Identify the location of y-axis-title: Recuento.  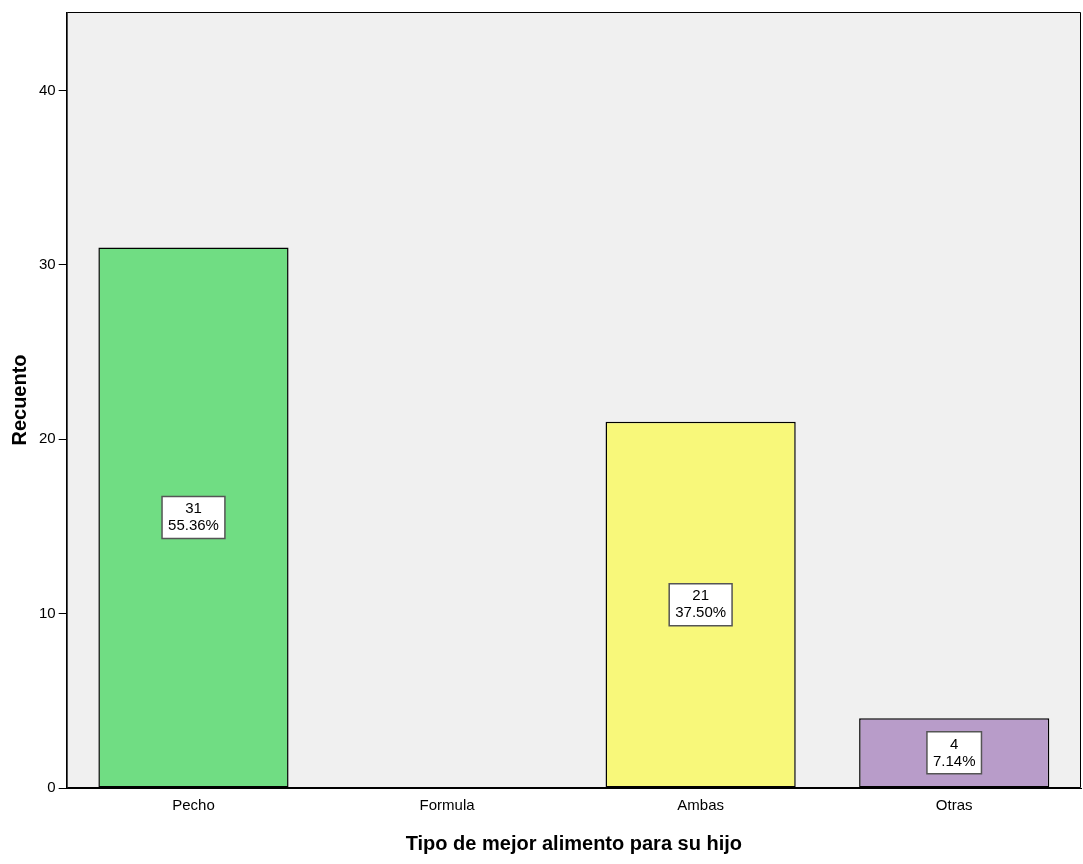
(18, 400).